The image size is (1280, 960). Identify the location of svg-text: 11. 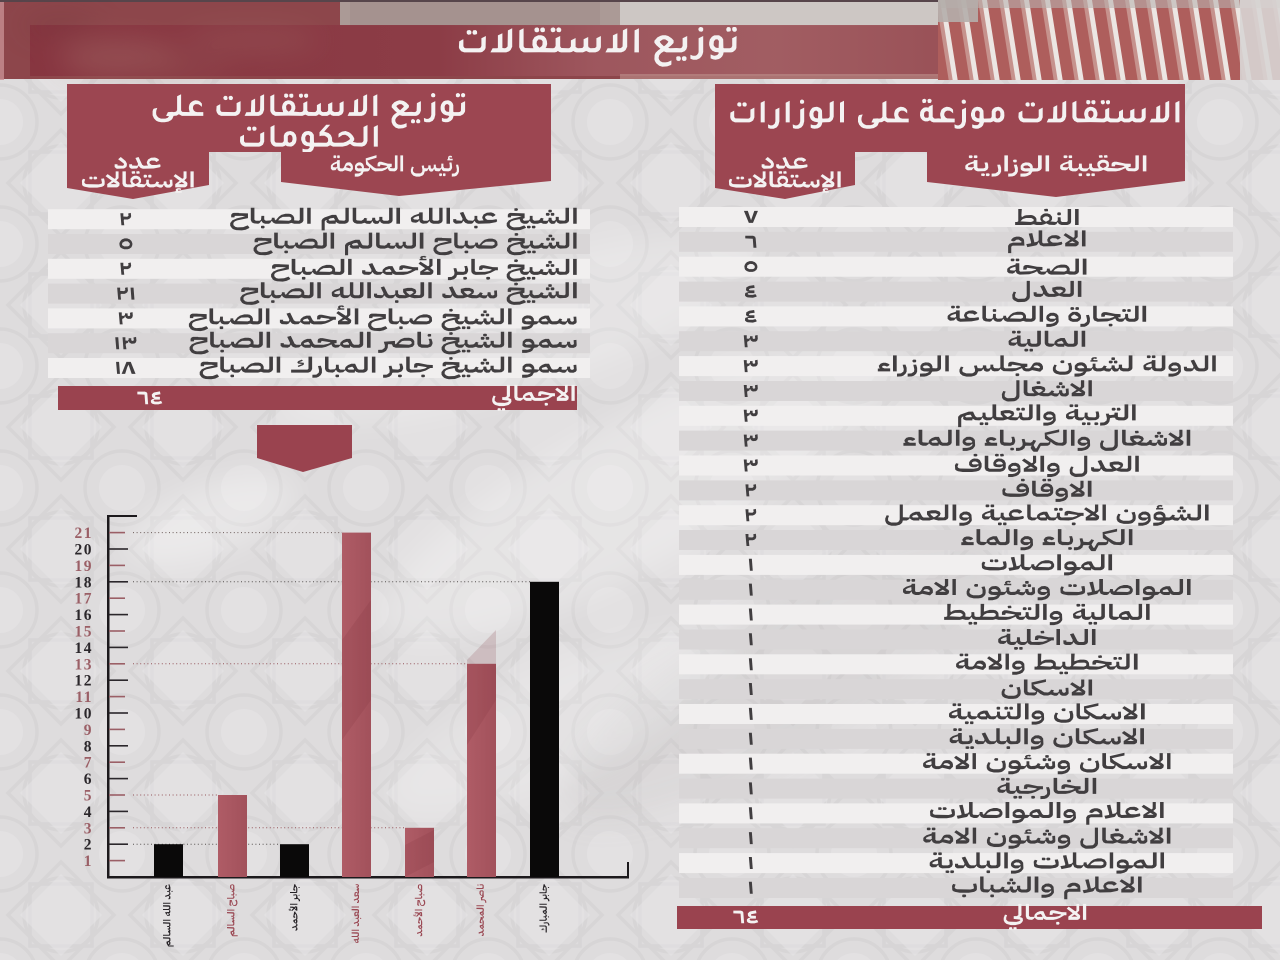
(84, 697).